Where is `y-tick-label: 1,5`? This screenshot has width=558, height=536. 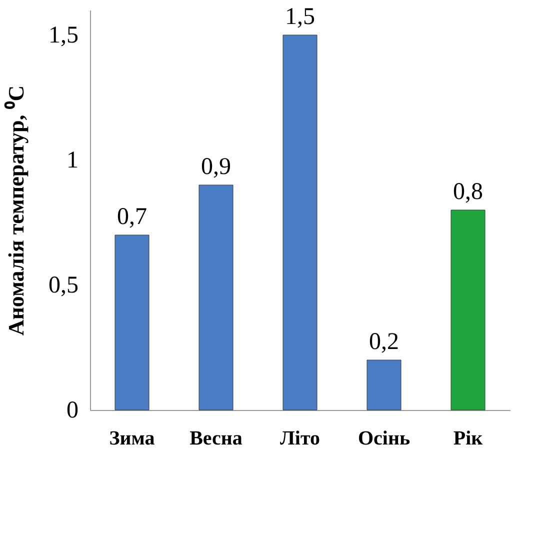 y-tick-label: 1,5 is located at coordinates (63, 35).